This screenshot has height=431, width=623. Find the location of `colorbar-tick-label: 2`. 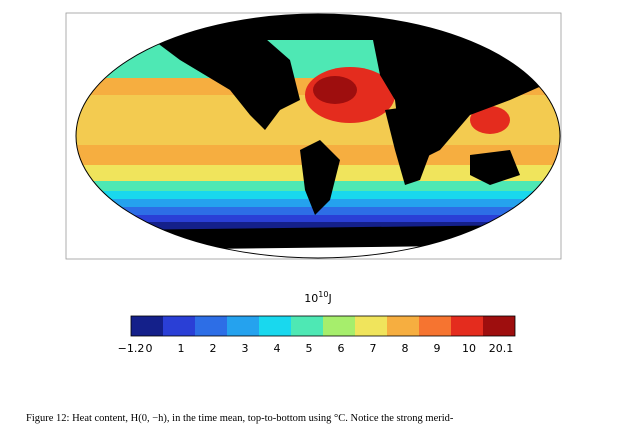

colorbar-tick-label: 2 is located at coordinates (213, 348).